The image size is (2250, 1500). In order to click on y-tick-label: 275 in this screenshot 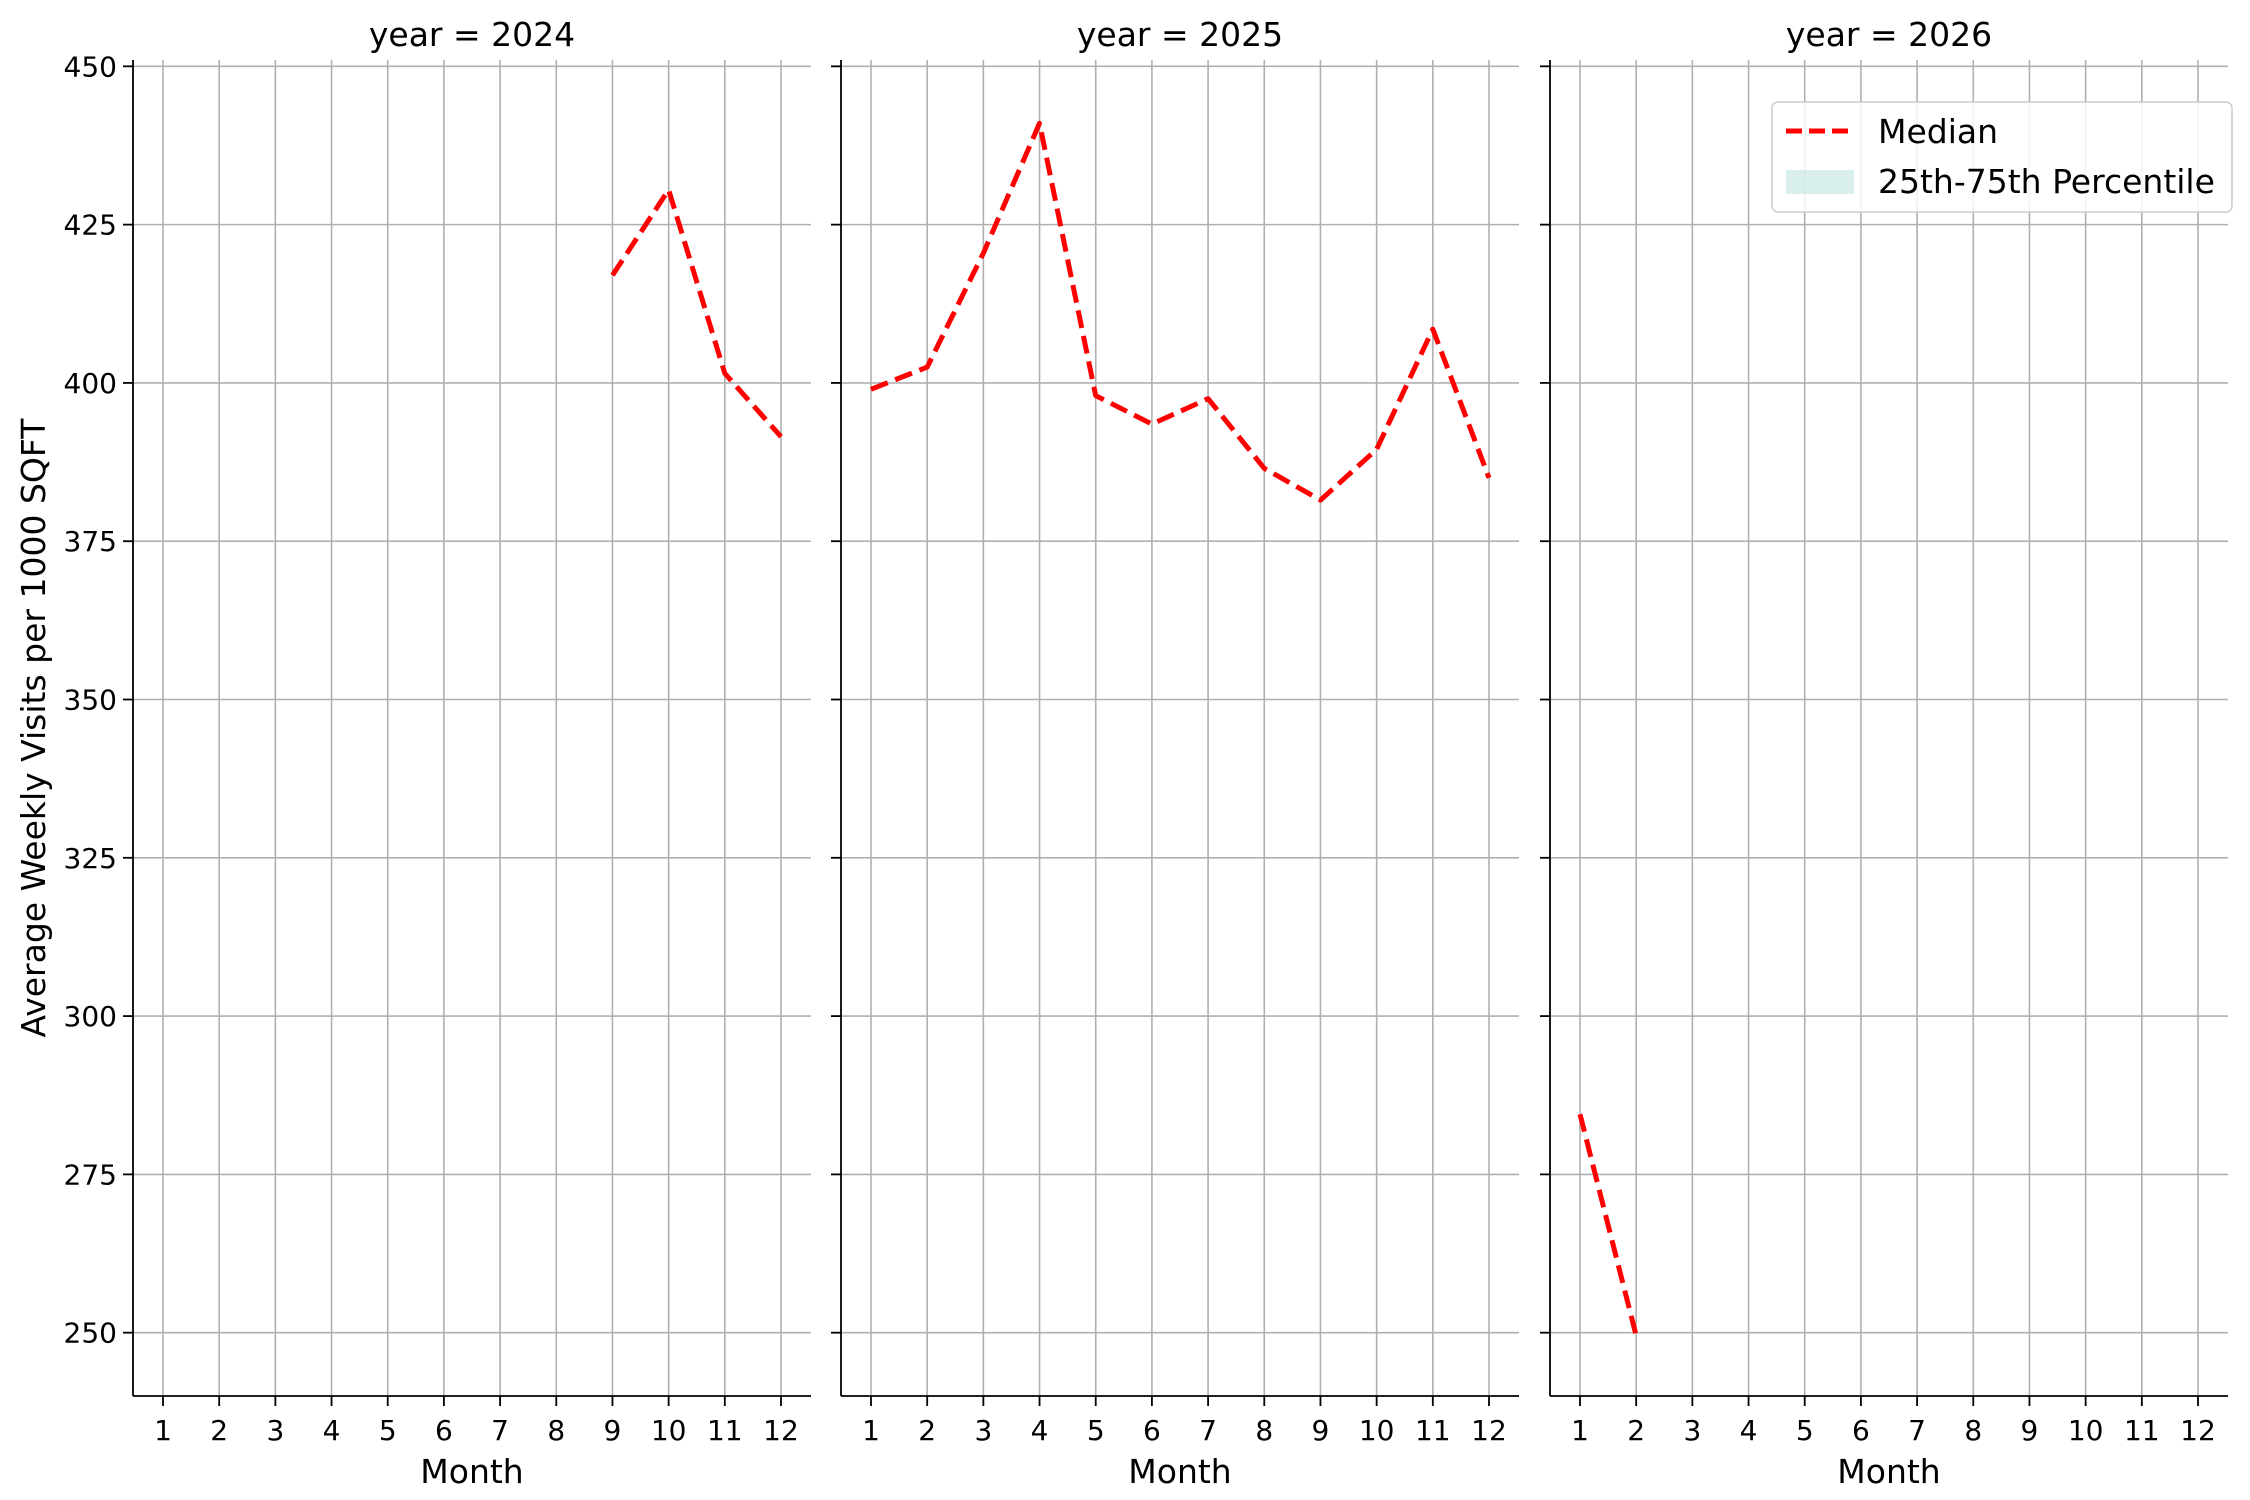, I will do `click(90, 1174)`.